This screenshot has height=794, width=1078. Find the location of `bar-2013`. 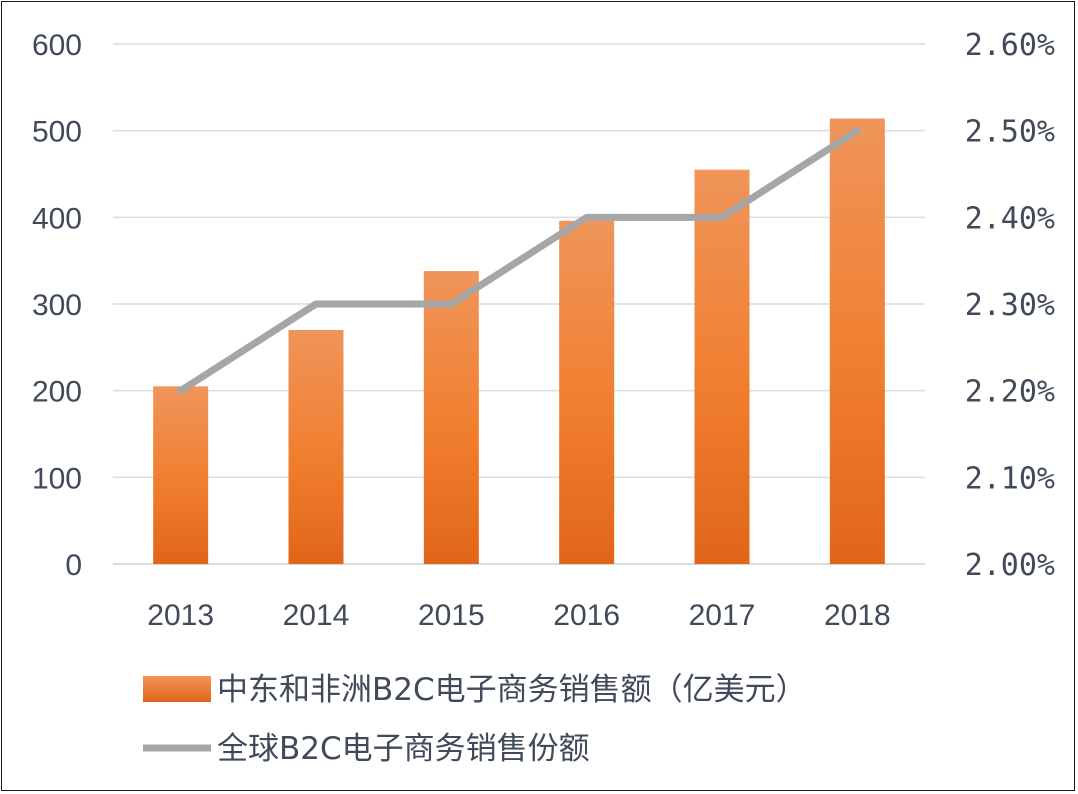

bar-2013 is located at coordinates (181, 475).